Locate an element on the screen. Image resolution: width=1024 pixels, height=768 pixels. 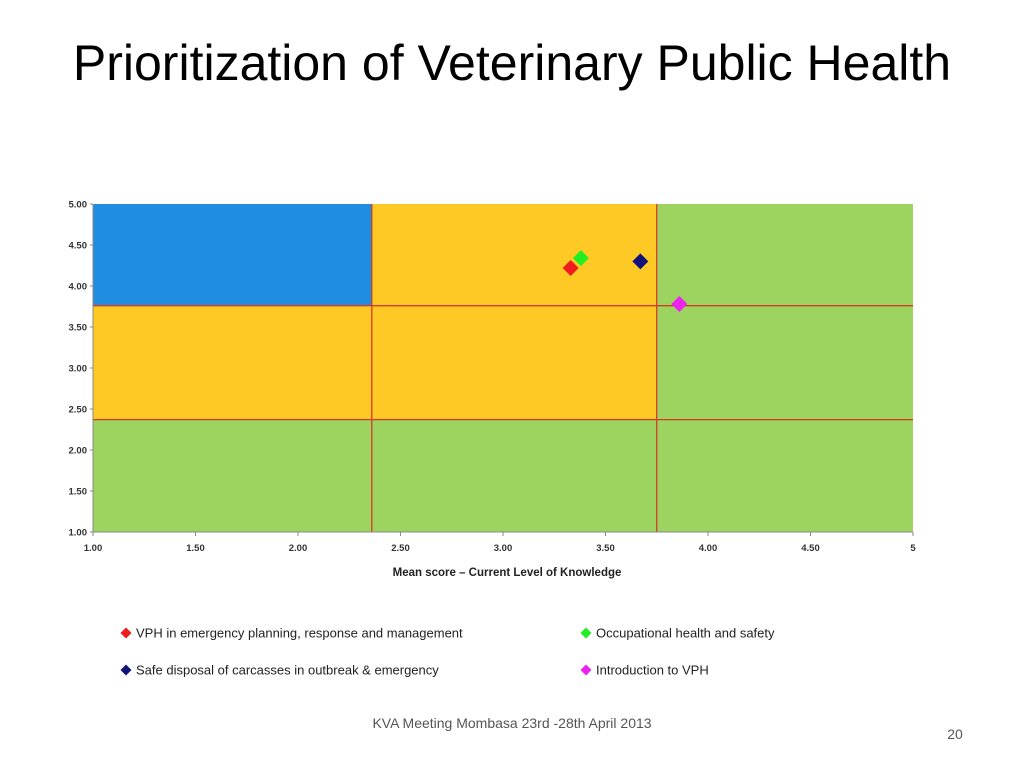
legend-label-2: Occupational health and safety is located at coordinates (685, 633).